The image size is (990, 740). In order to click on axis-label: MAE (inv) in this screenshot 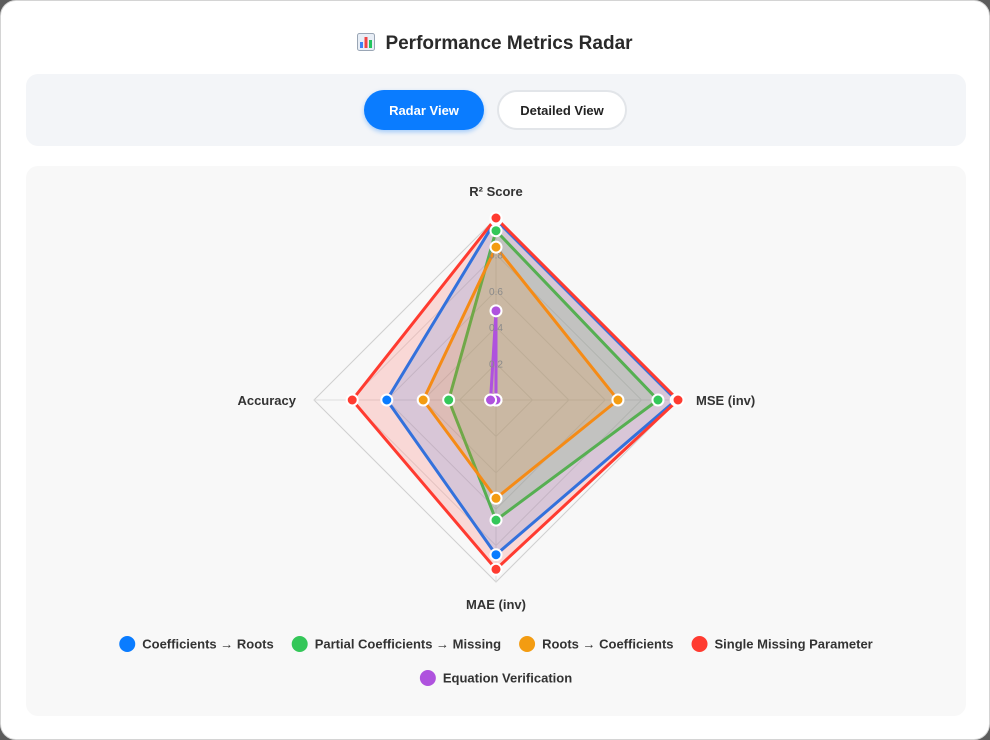, I will do `click(496, 604)`.